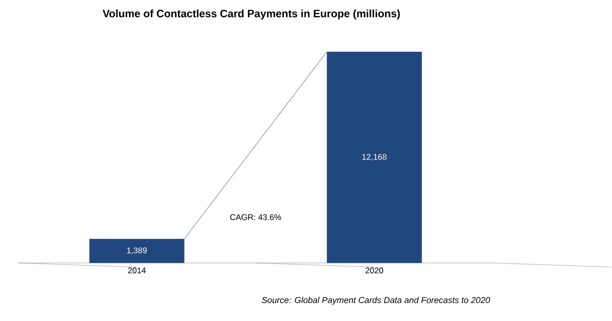 The height and width of the screenshot is (321, 612). I want to click on annotation: CAGR: 43.6%, so click(256, 217).